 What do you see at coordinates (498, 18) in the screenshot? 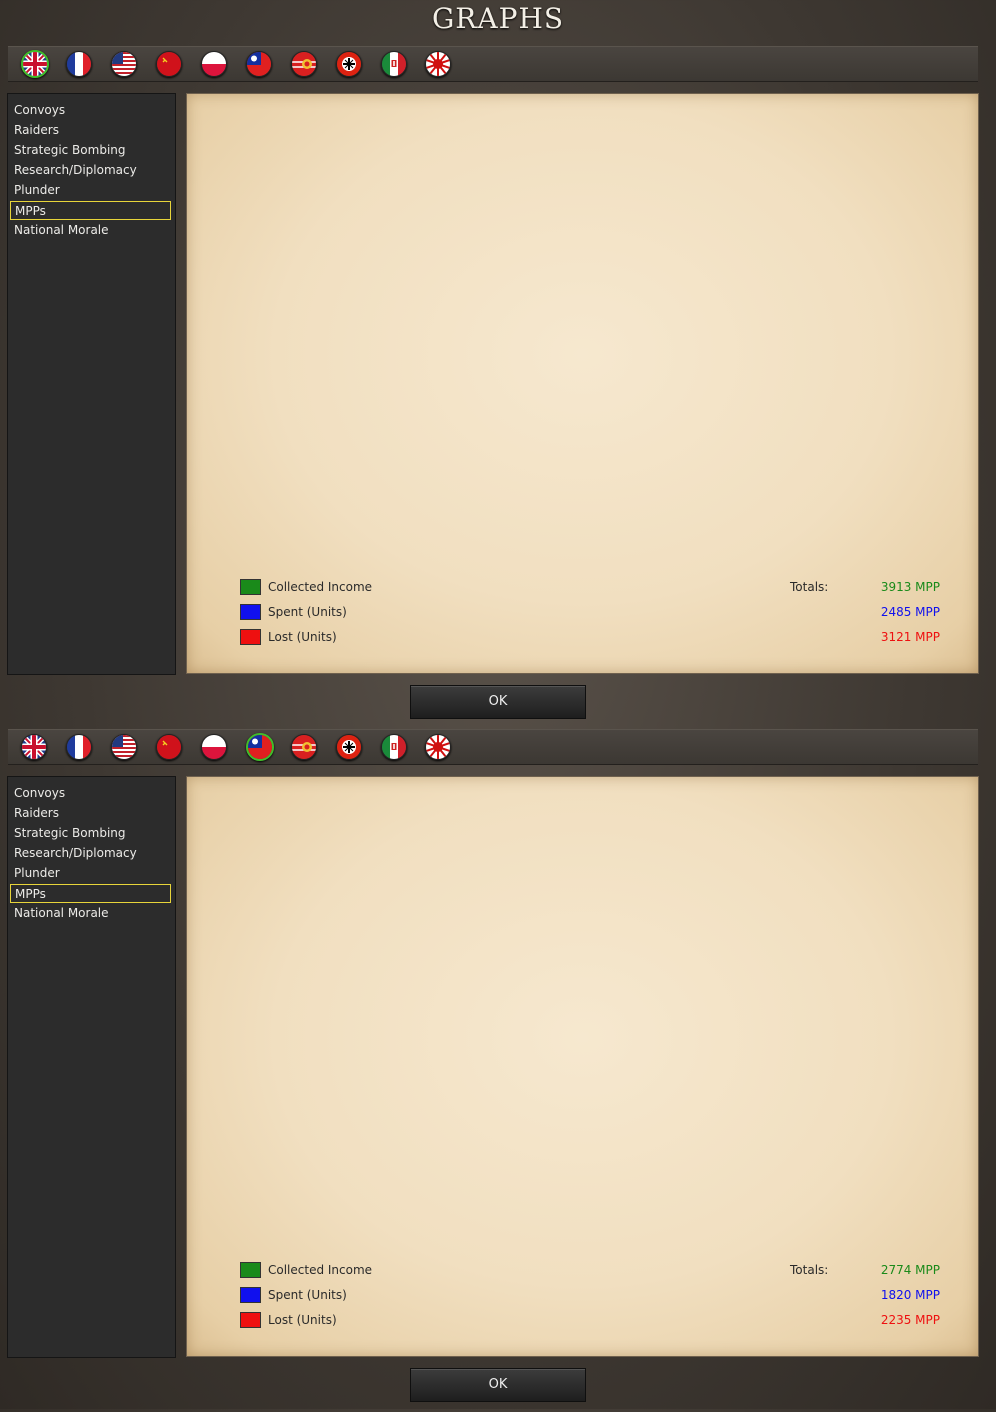
I see `window-title: GRAPHS` at bounding box center [498, 18].